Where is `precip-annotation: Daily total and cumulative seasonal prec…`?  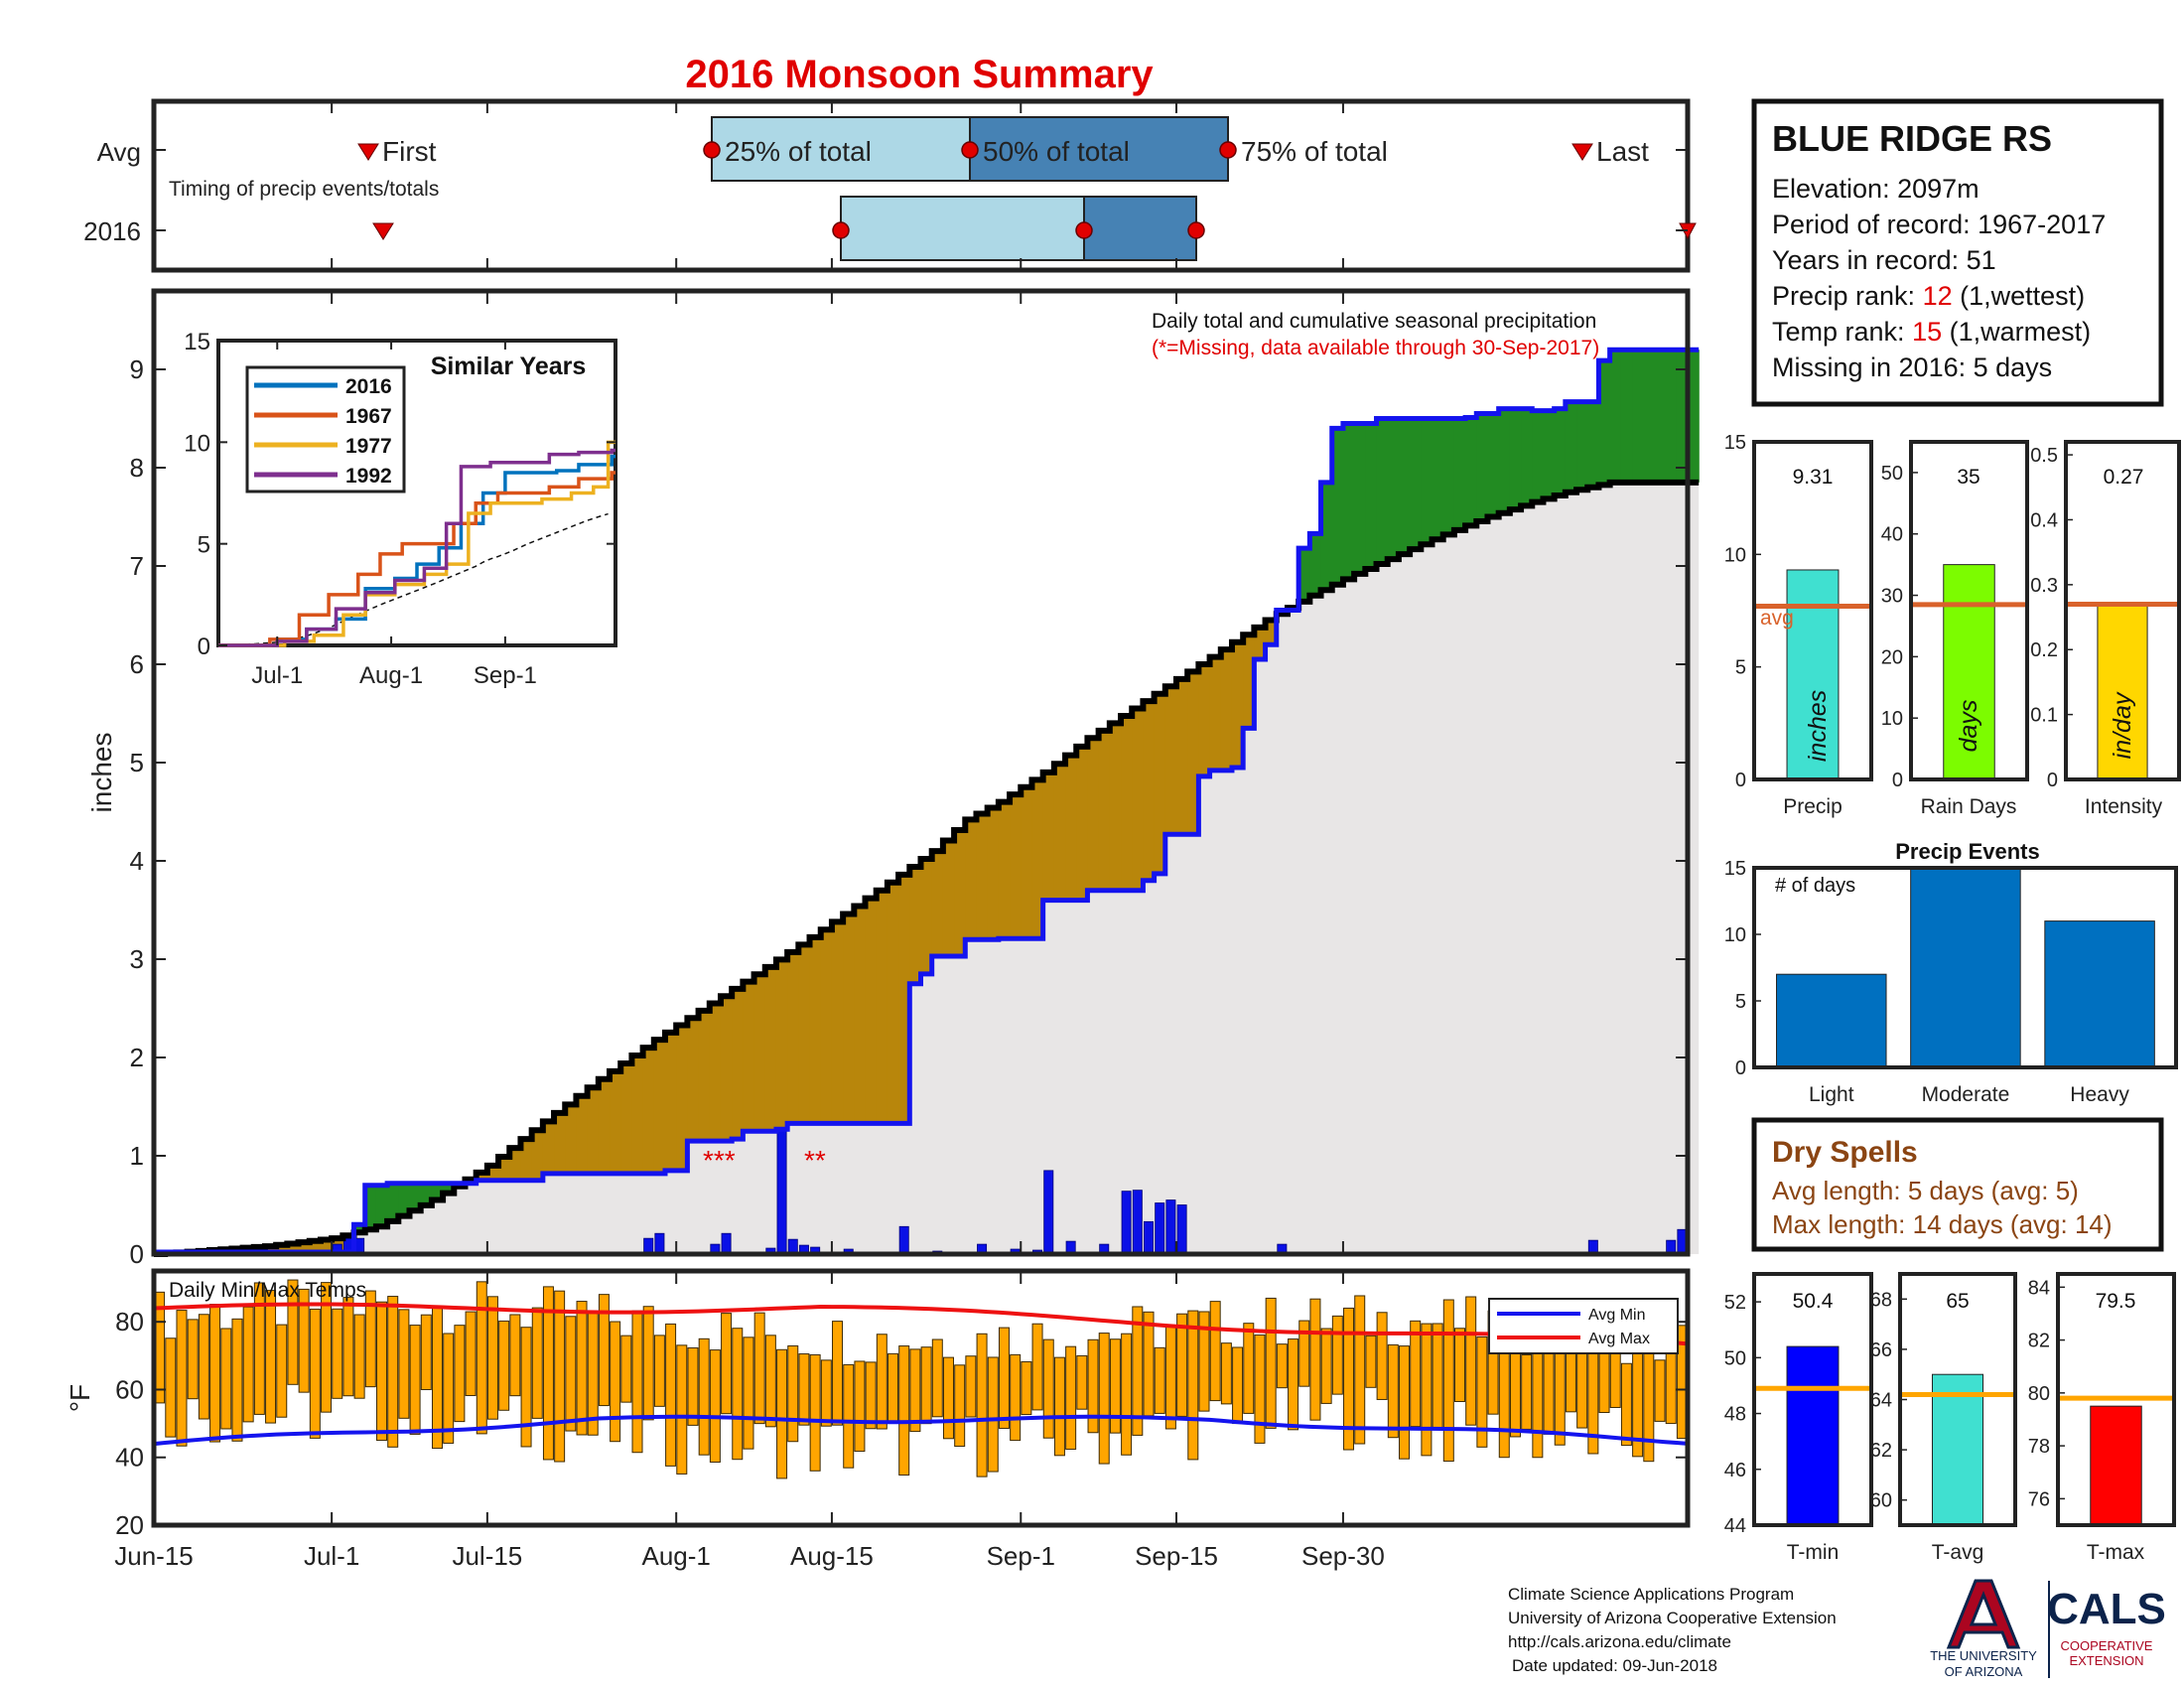 precip-annotation: Daily total and cumulative seasonal prec… is located at coordinates (1374, 321).